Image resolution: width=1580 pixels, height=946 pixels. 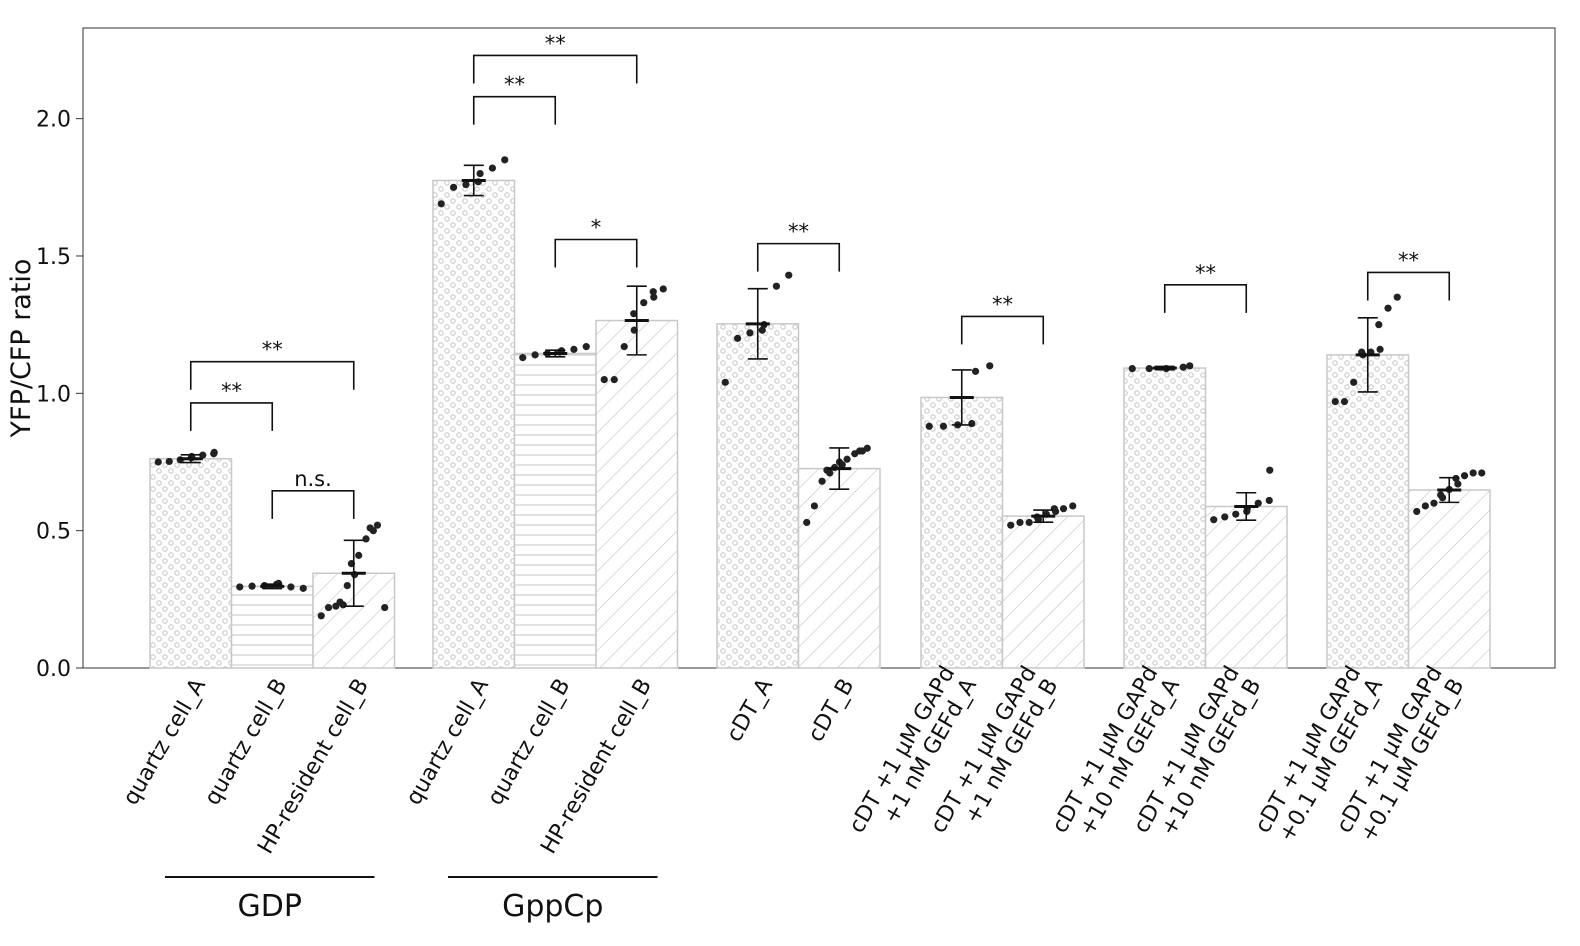 What do you see at coordinates (750, 711) in the screenshot?
I see `x-tick-label: cDT_A` at bounding box center [750, 711].